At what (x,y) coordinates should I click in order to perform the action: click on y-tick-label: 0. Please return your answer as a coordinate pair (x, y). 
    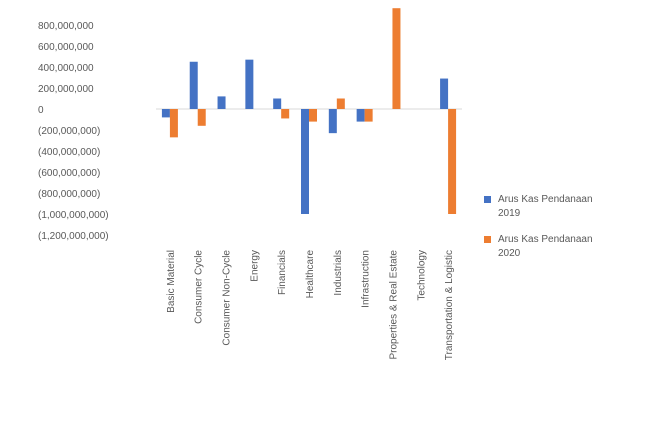
    Looking at the image, I should click on (41, 110).